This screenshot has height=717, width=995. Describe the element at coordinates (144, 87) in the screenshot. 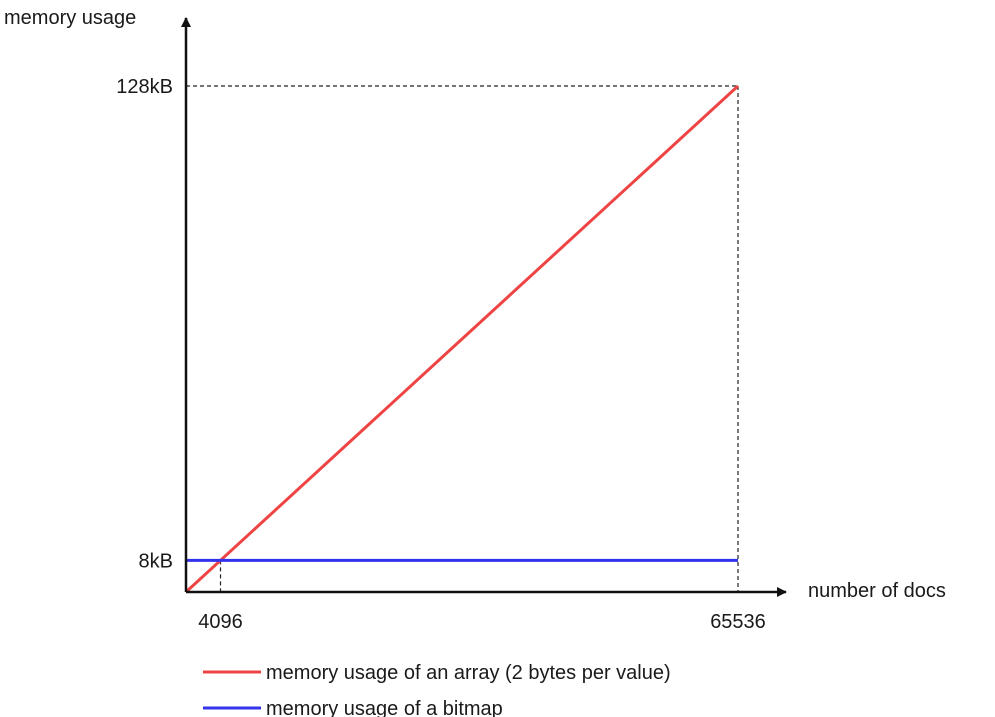

I see `y-tick-label-1: 128kB` at that location.